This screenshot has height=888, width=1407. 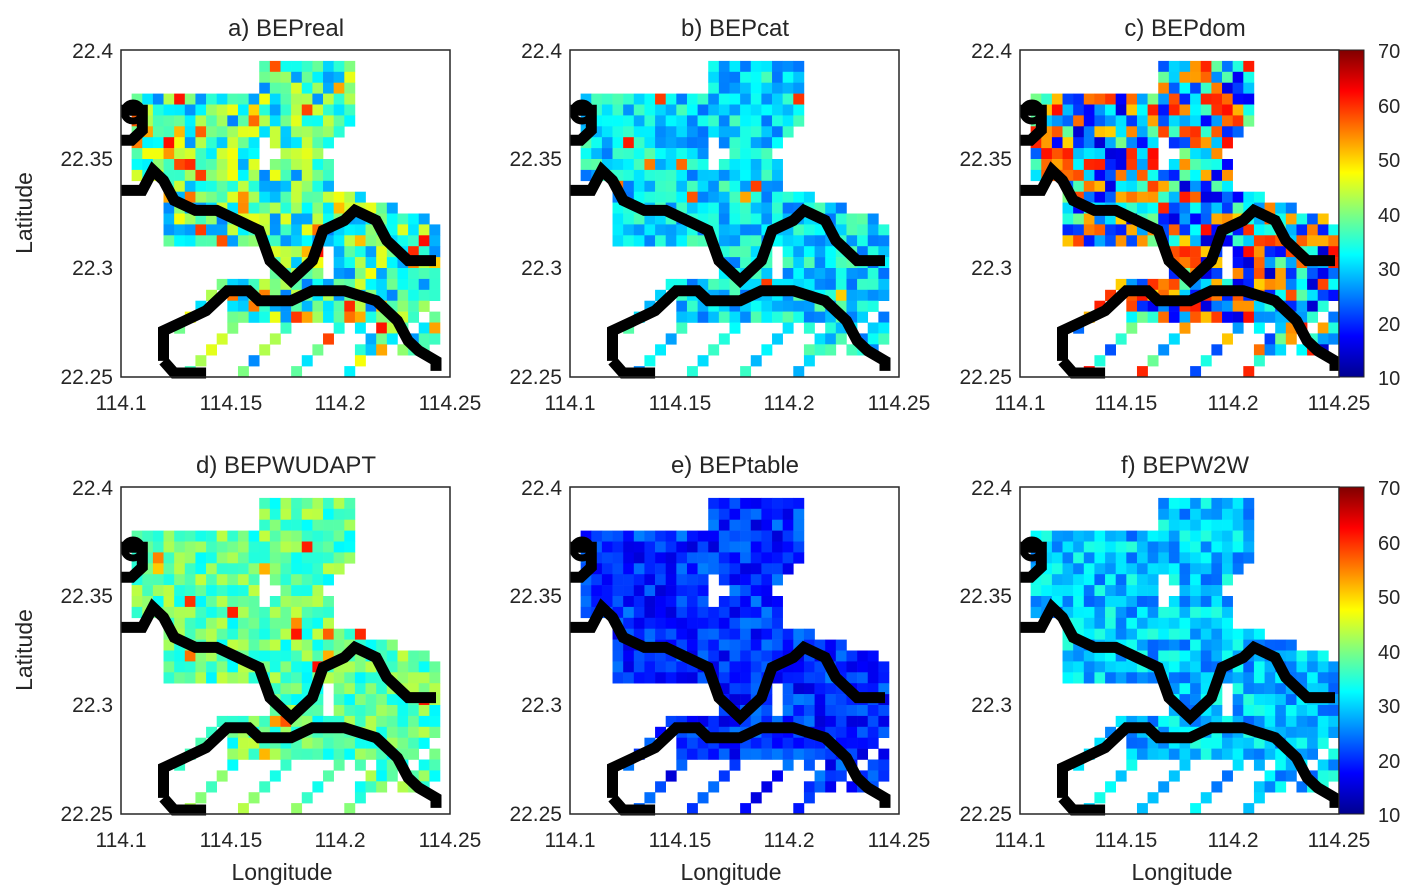 What do you see at coordinates (1032, 112) in the screenshot?
I see `island-outline` at bounding box center [1032, 112].